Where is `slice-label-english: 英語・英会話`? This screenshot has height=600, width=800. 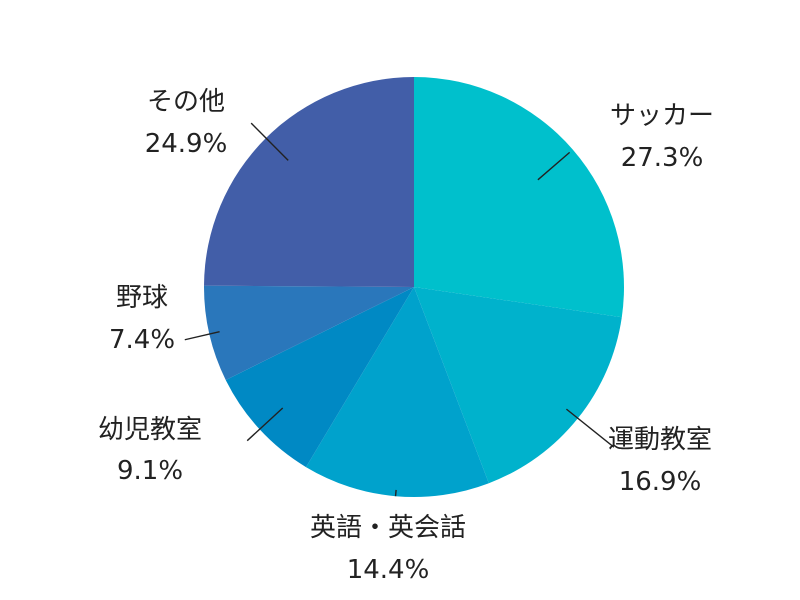
slice-label-english: 英語・英会話 is located at coordinates (388, 528).